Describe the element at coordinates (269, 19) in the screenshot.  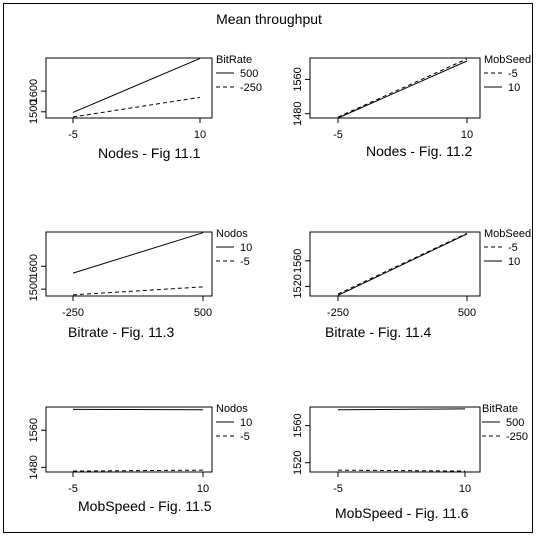
I see `page-title: Mean throughput` at that location.